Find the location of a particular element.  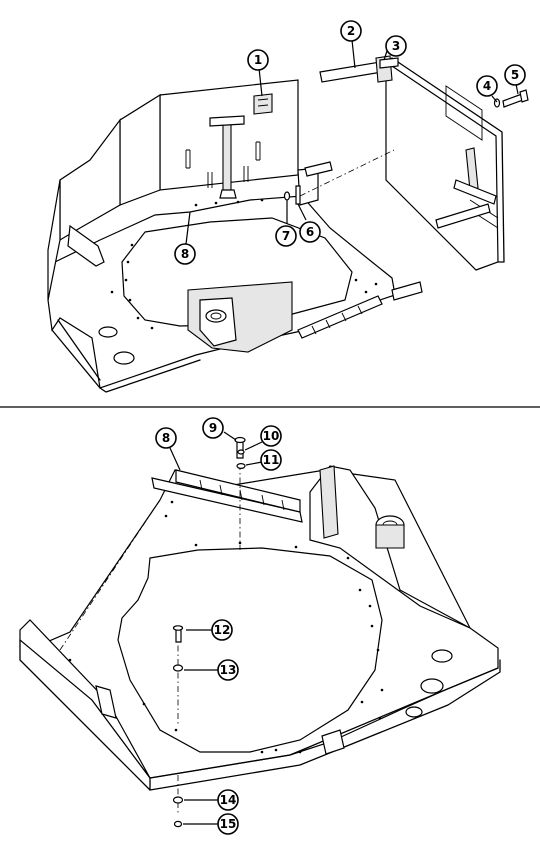

svg-text: 9 is located at coordinates (213, 428).